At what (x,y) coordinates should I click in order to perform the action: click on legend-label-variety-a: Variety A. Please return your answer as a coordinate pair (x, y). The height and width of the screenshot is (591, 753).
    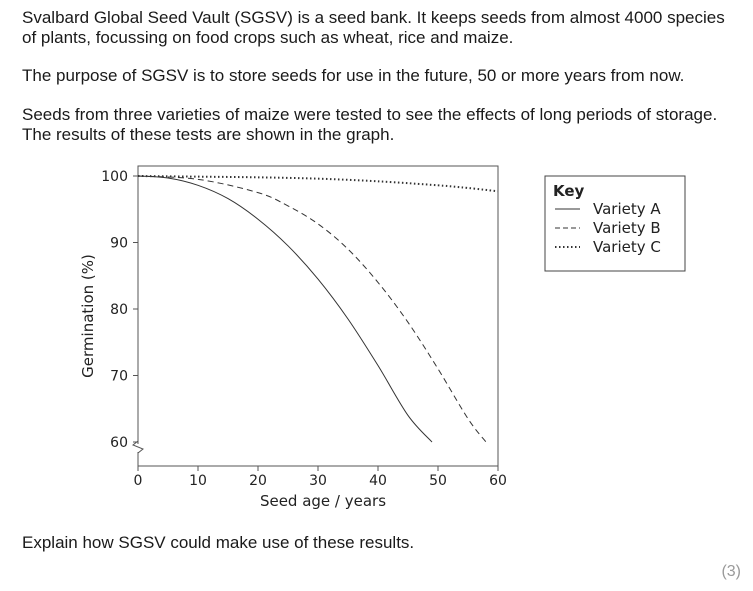
    Looking at the image, I should click on (627, 209).